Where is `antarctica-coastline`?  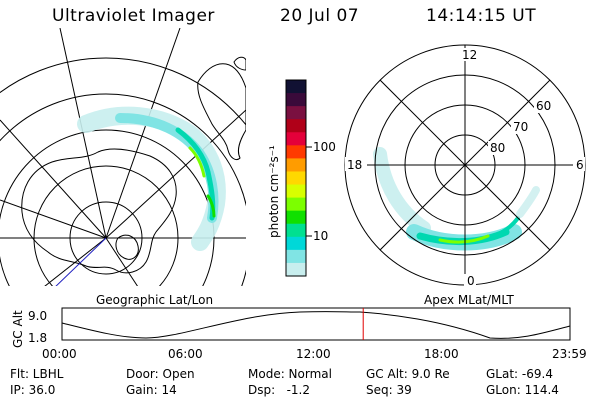
antarctica-coastline is located at coordinates (99, 211).